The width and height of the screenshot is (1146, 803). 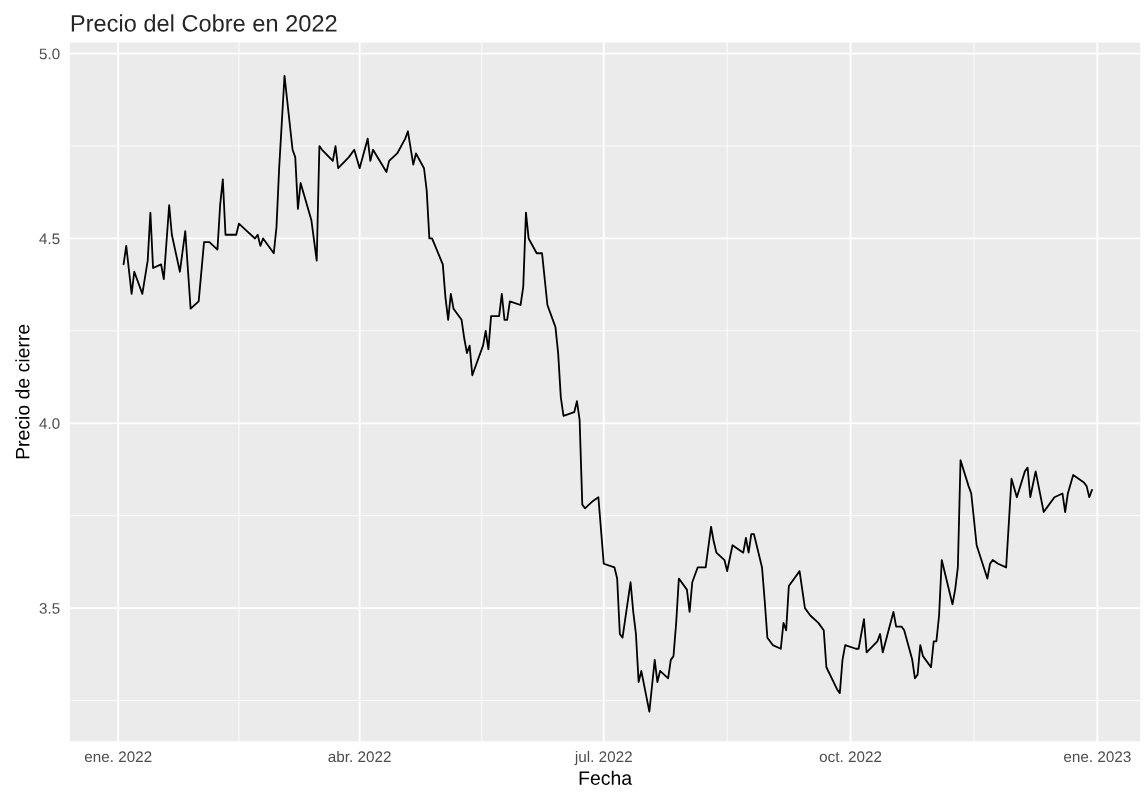 I want to click on x-tick-label: ene. 2023, so click(x=1097, y=757).